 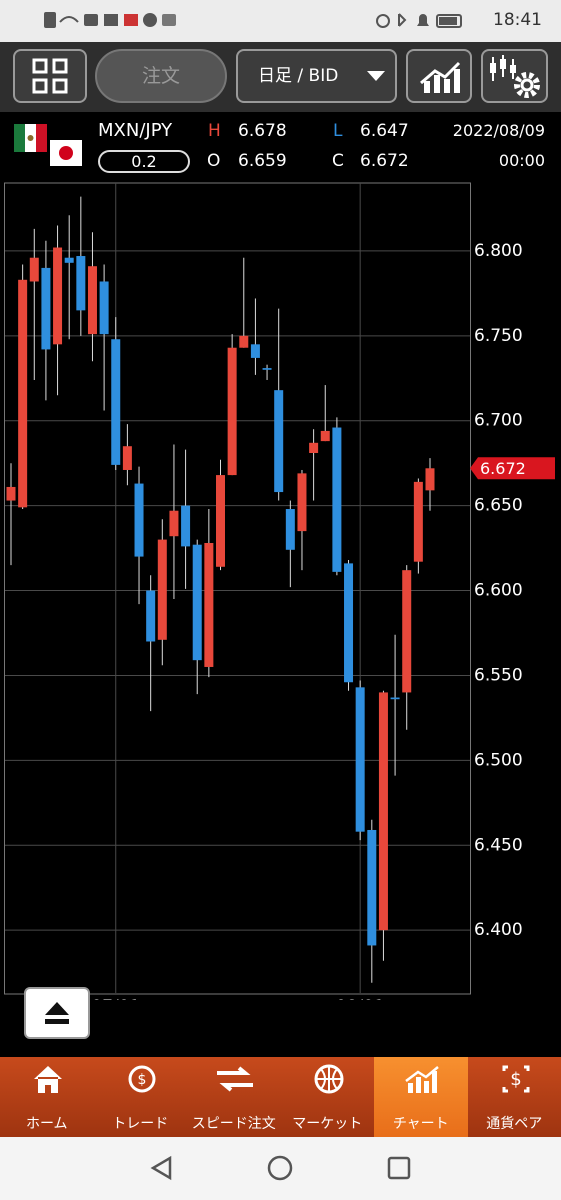 What do you see at coordinates (498, 506) in the screenshot?
I see `y-tick-label: 6.650` at bounding box center [498, 506].